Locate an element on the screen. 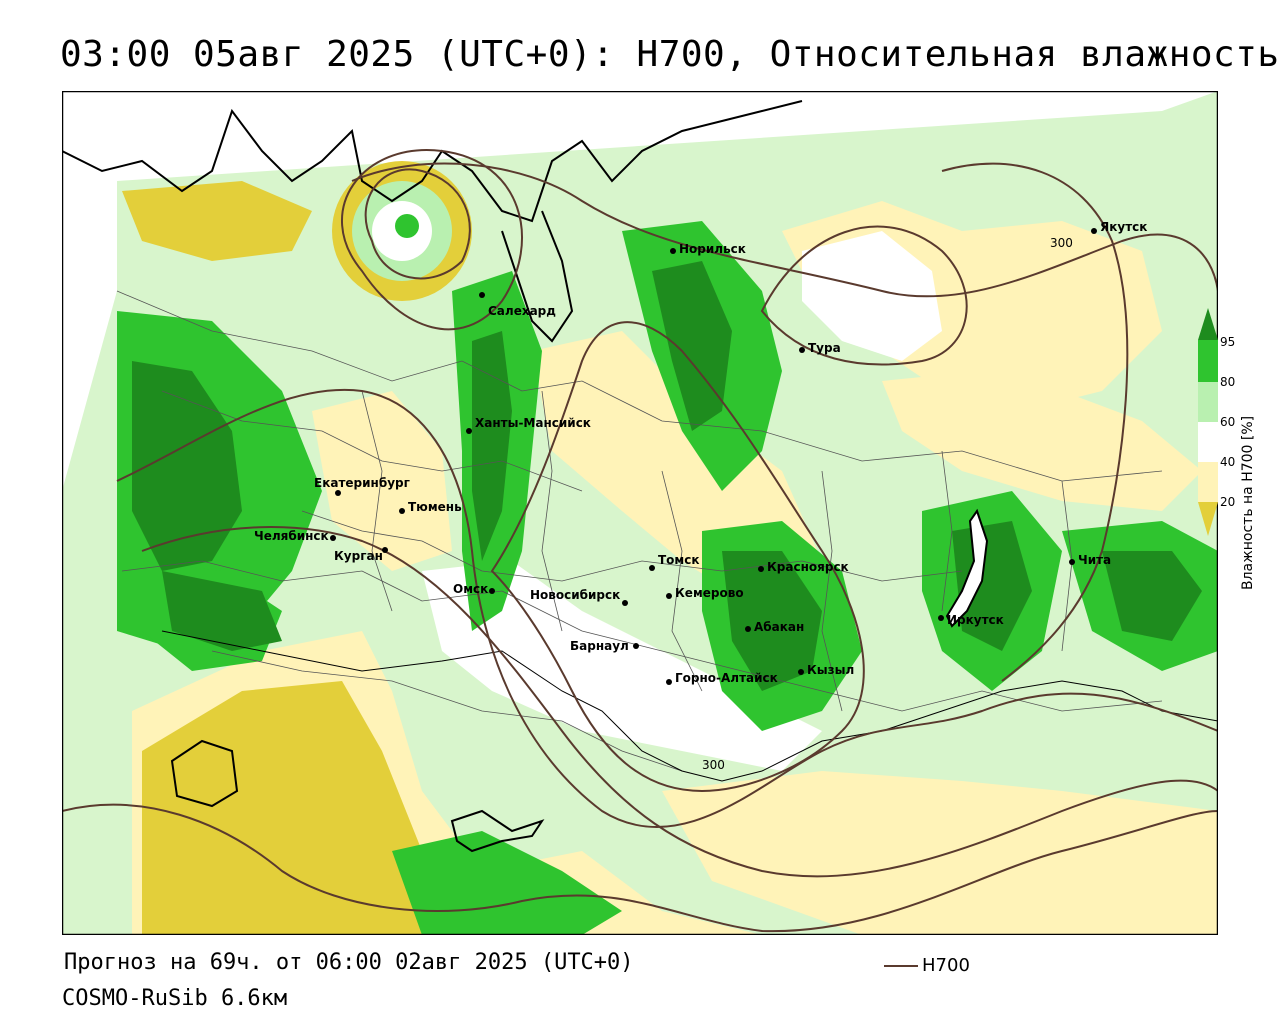  city-label-salekhard: Салехард is located at coordinates (522, 311).